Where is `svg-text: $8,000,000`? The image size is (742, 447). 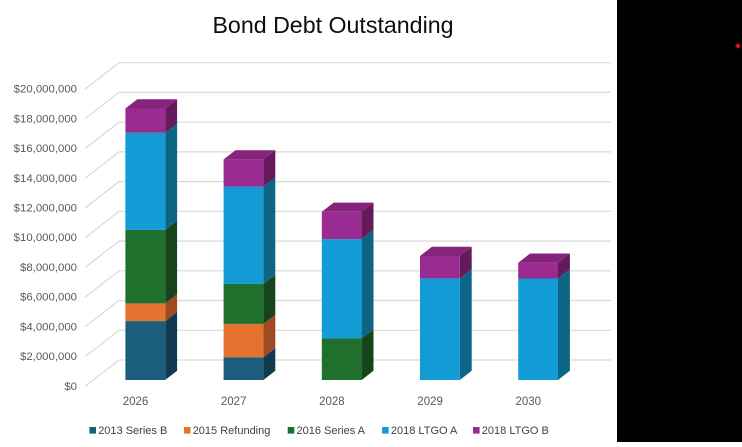 svg-text: $8,000,000 is located at coordinates (48, 268).